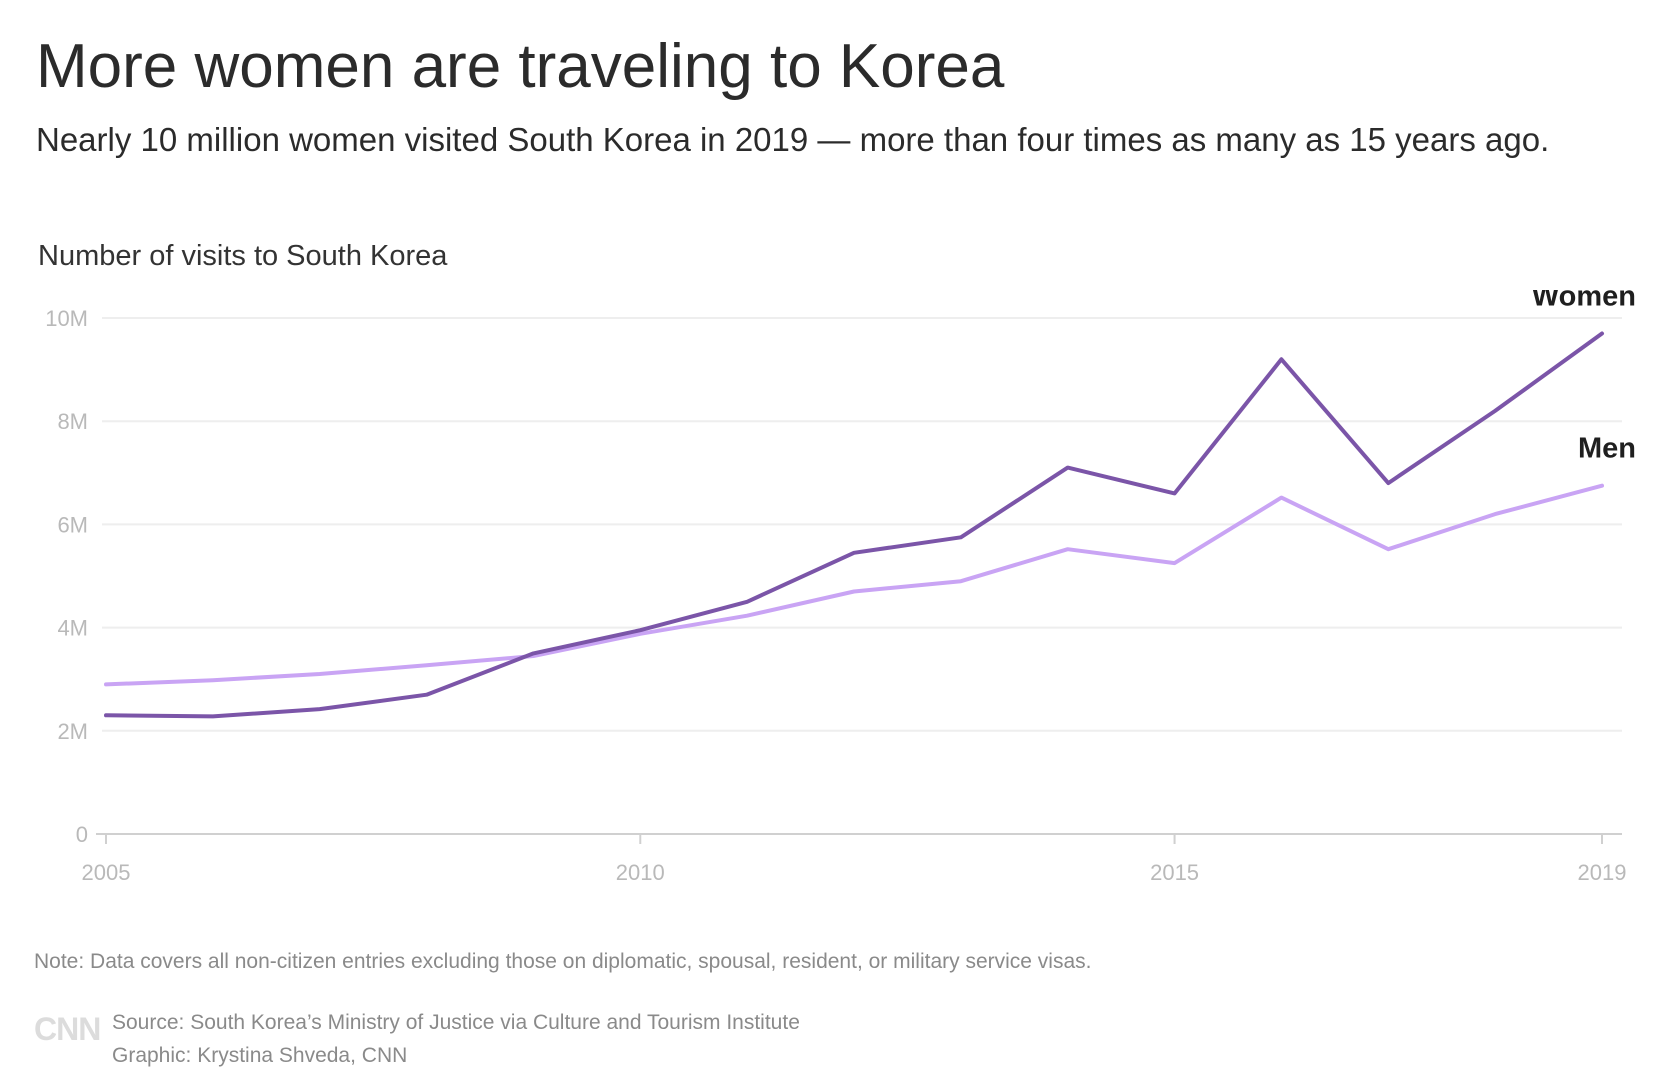 Image resolution: width=1664 pixels, height=1088 pixels. What do you see at coordinates (1602, 872) in the screenshot?
I see `x-tick-label: 2019` at bounding box center [1602, 872].